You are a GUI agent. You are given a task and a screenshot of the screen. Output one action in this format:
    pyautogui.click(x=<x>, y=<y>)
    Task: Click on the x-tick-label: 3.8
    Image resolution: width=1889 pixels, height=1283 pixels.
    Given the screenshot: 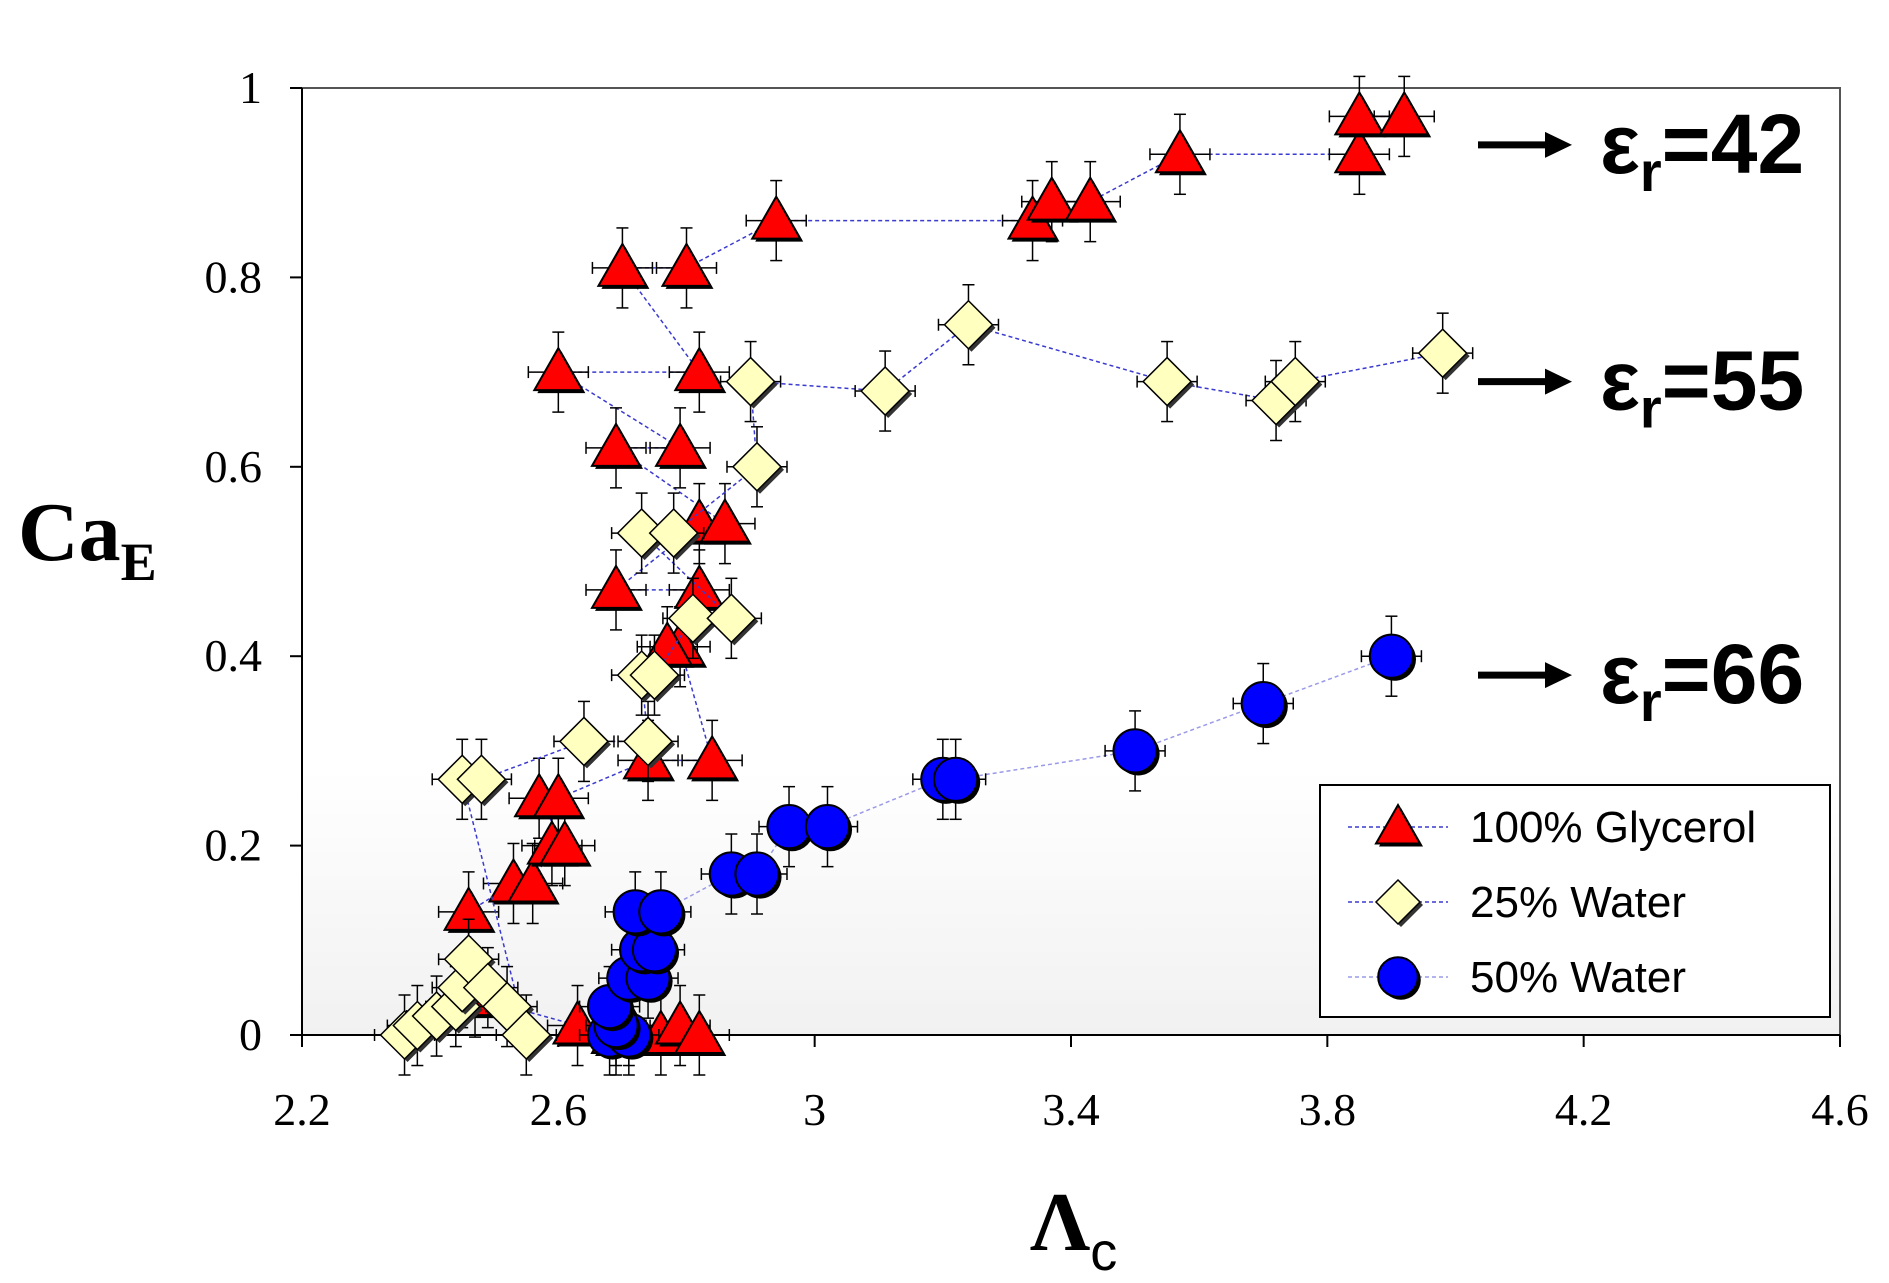 What is the action you would take?
    pyautogui.click(x=1328, y=1109)
    